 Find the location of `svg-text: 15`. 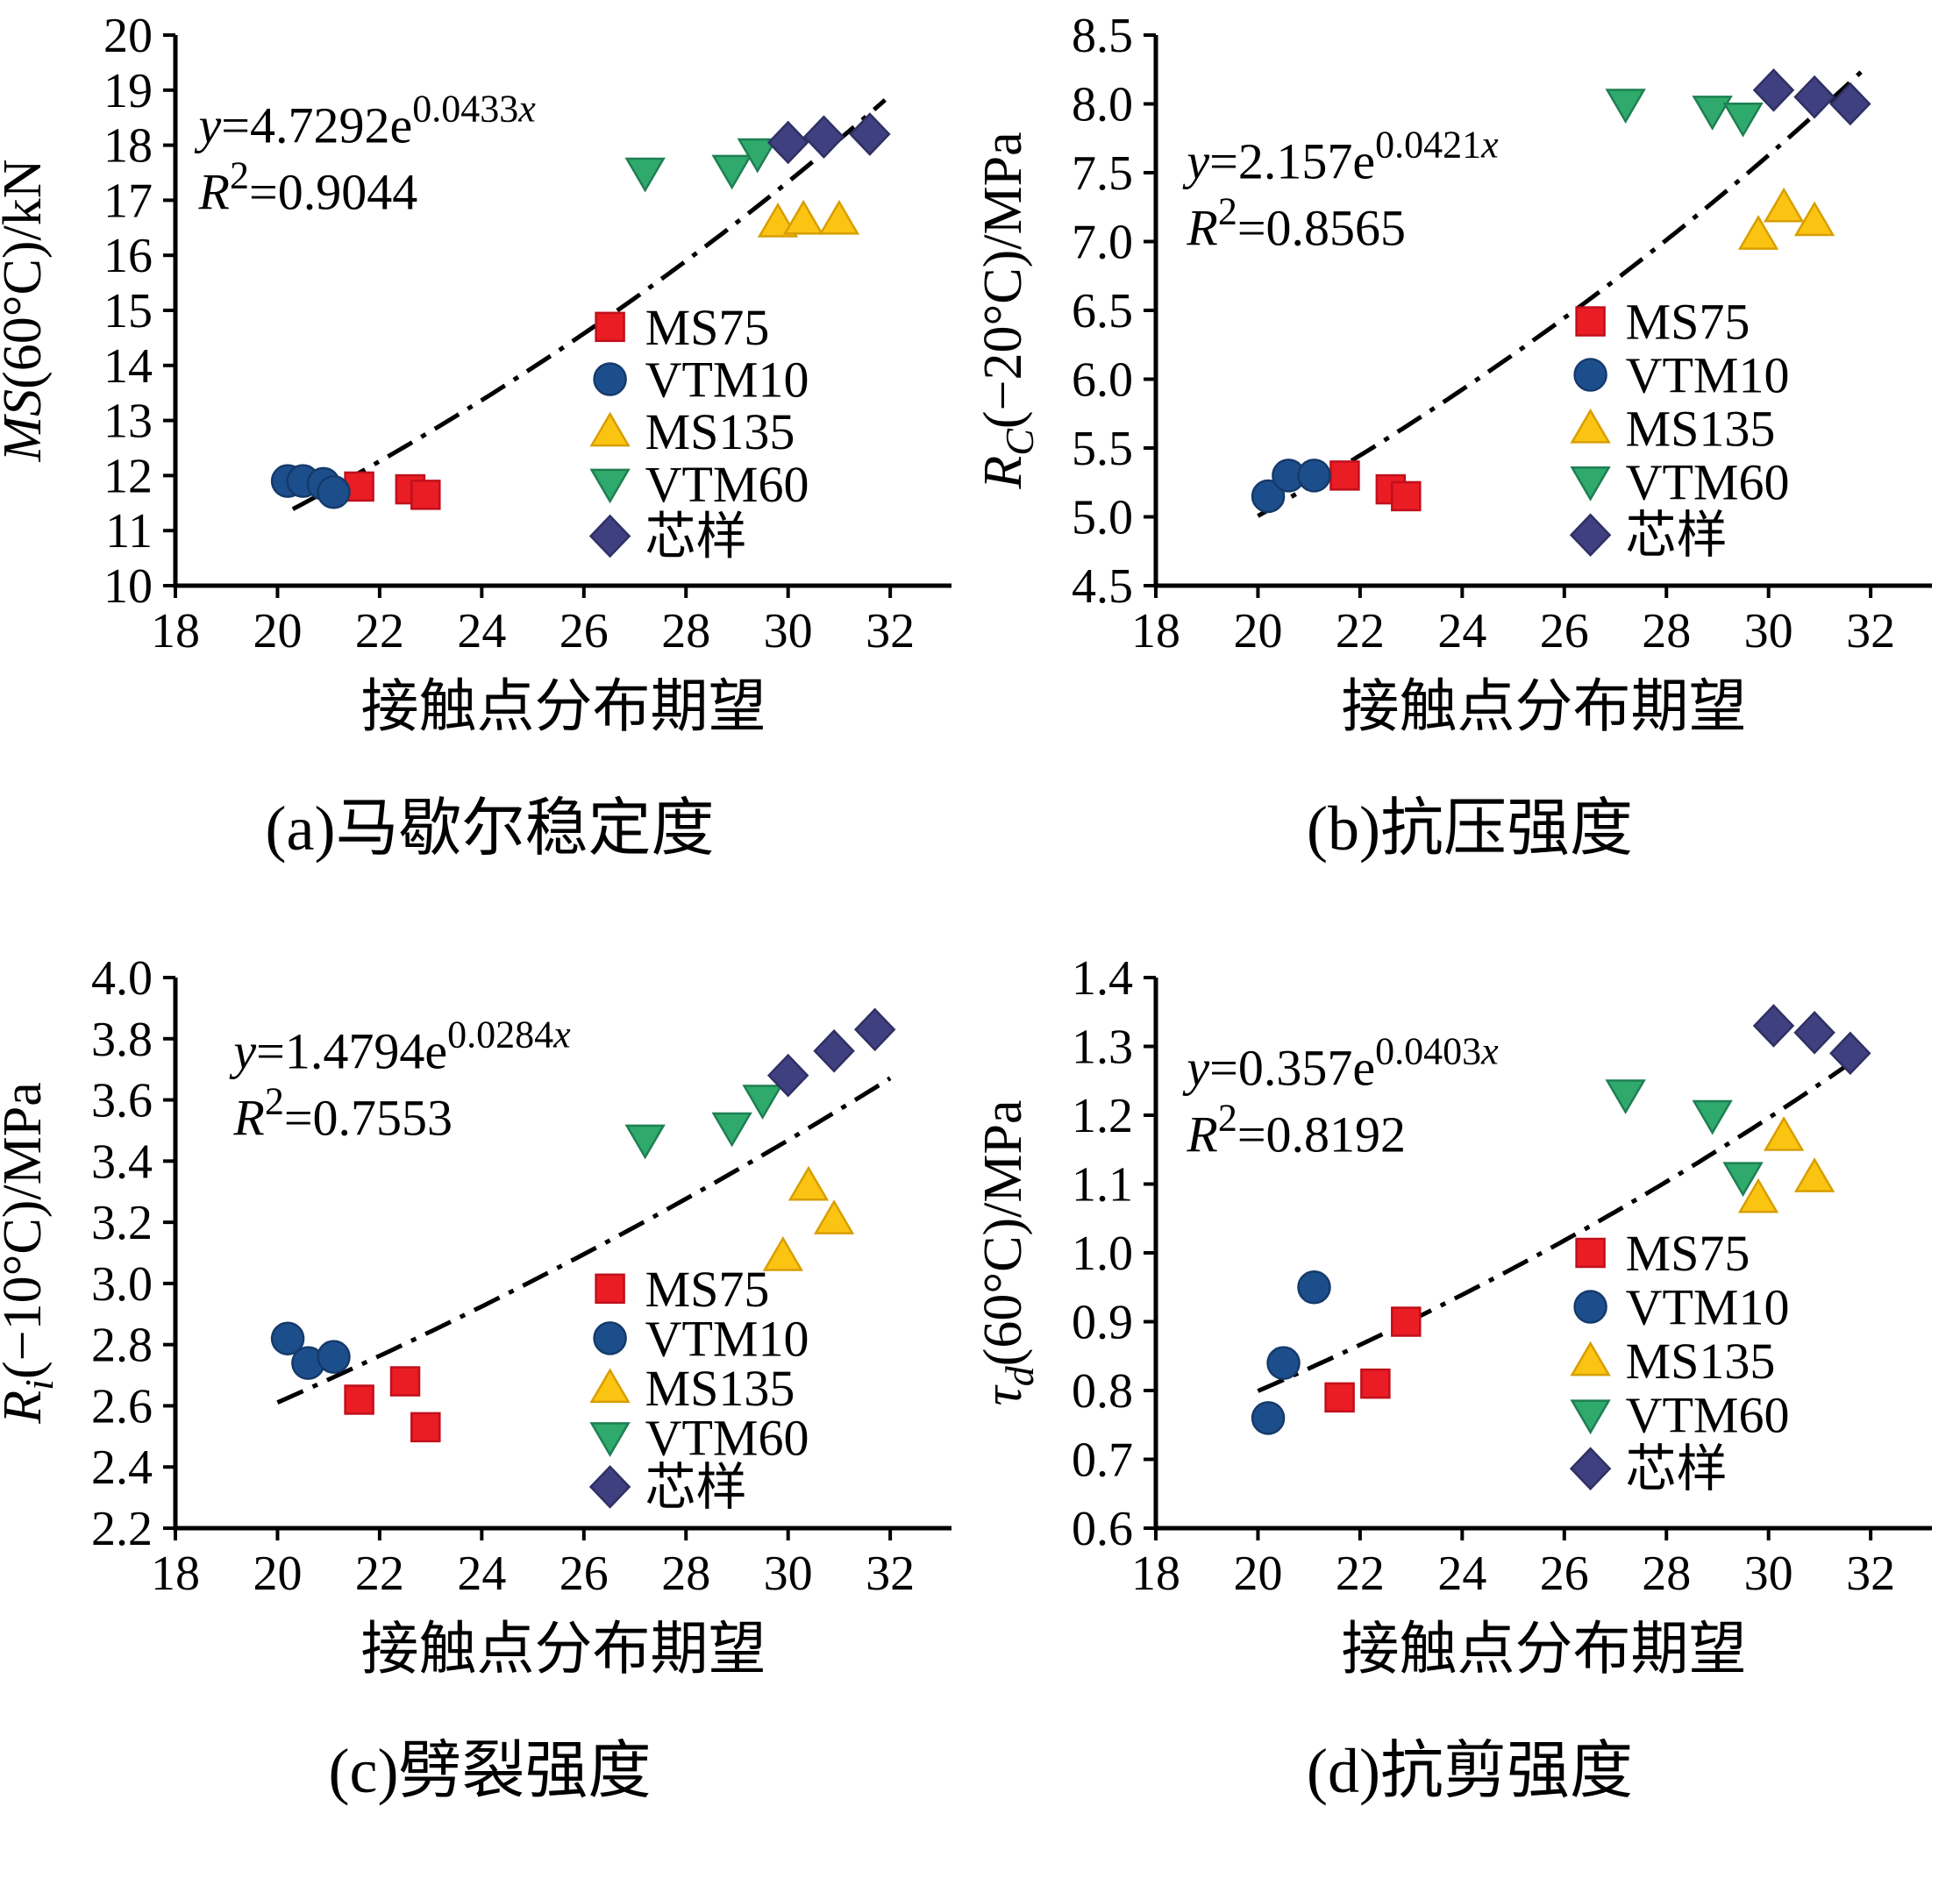

svg-text: 15 is located at coordinates (128, 311).